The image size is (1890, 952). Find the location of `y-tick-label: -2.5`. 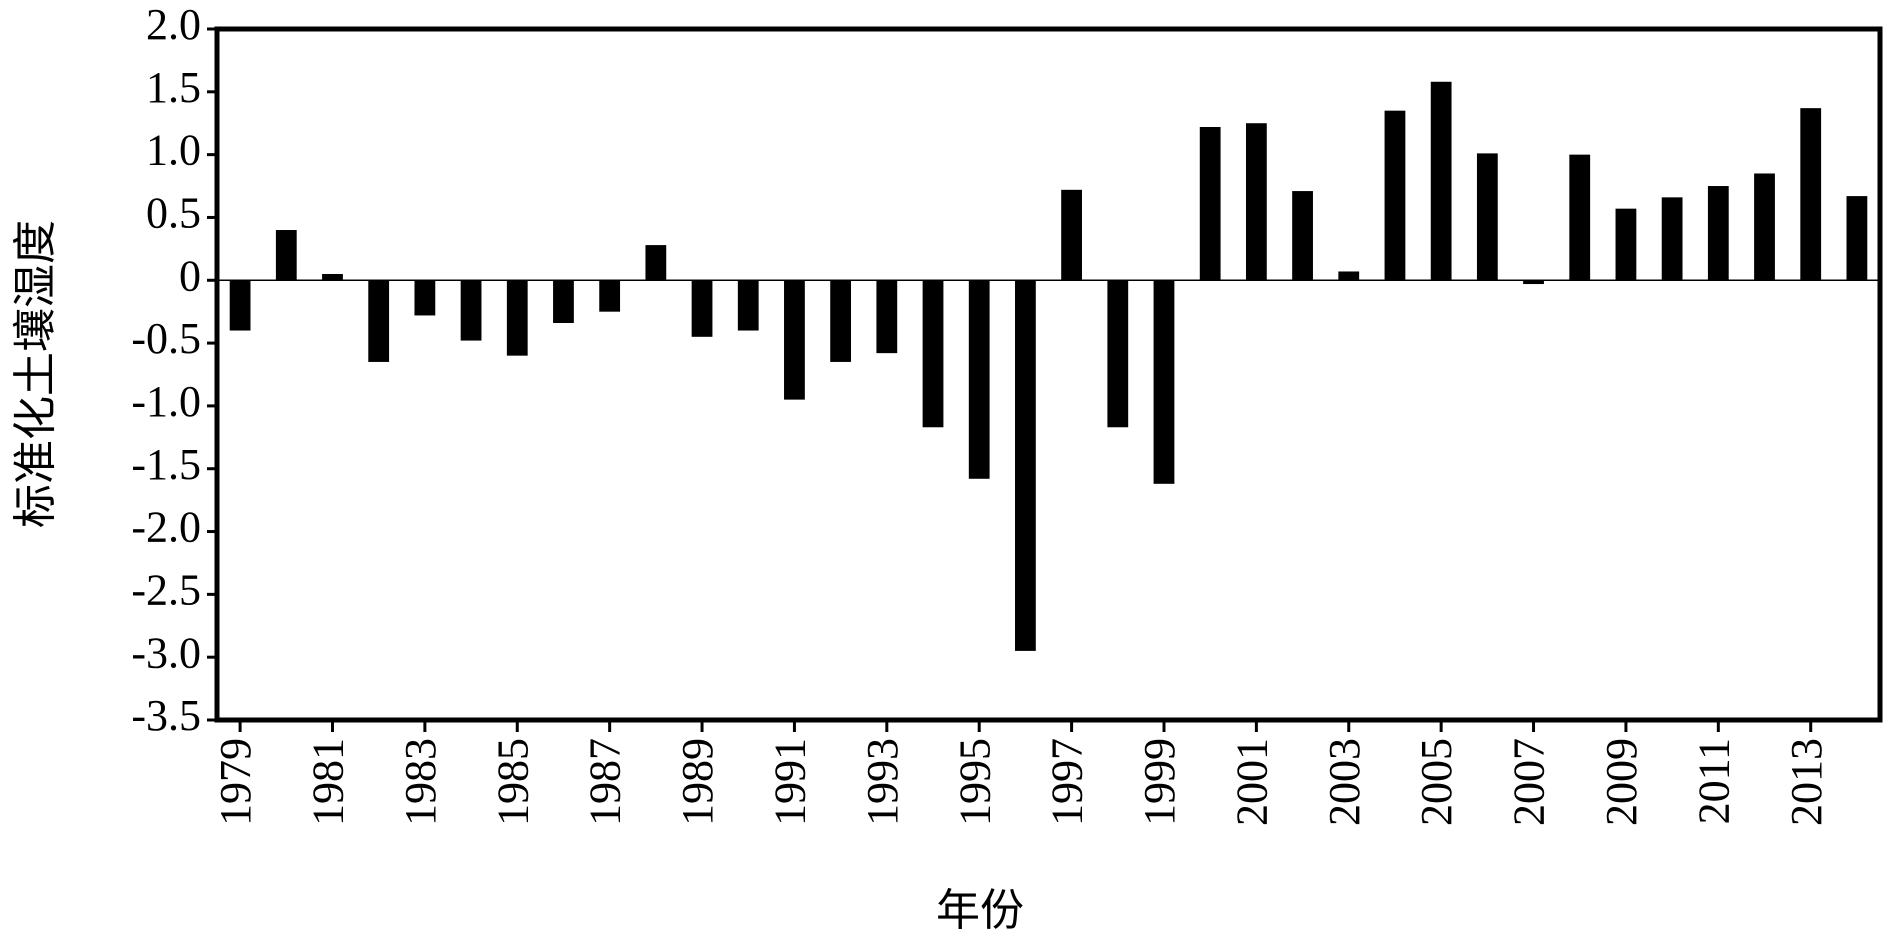

y-tick-label: -2.5 is located at coordinates (166, 589).